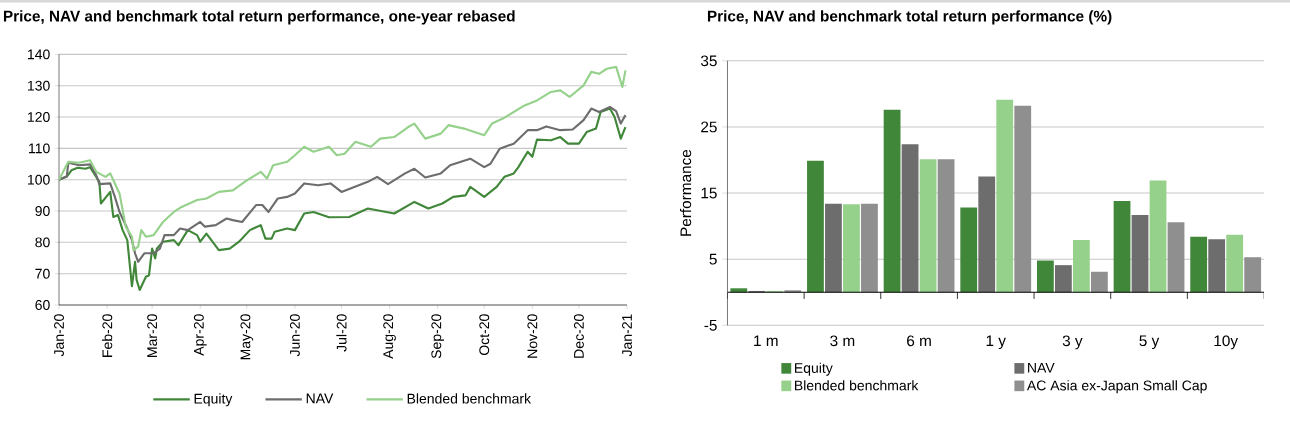 The height and width of the screenshot is (426, 1290). I want to click on y-tick-label: 130, so click(39, 85).